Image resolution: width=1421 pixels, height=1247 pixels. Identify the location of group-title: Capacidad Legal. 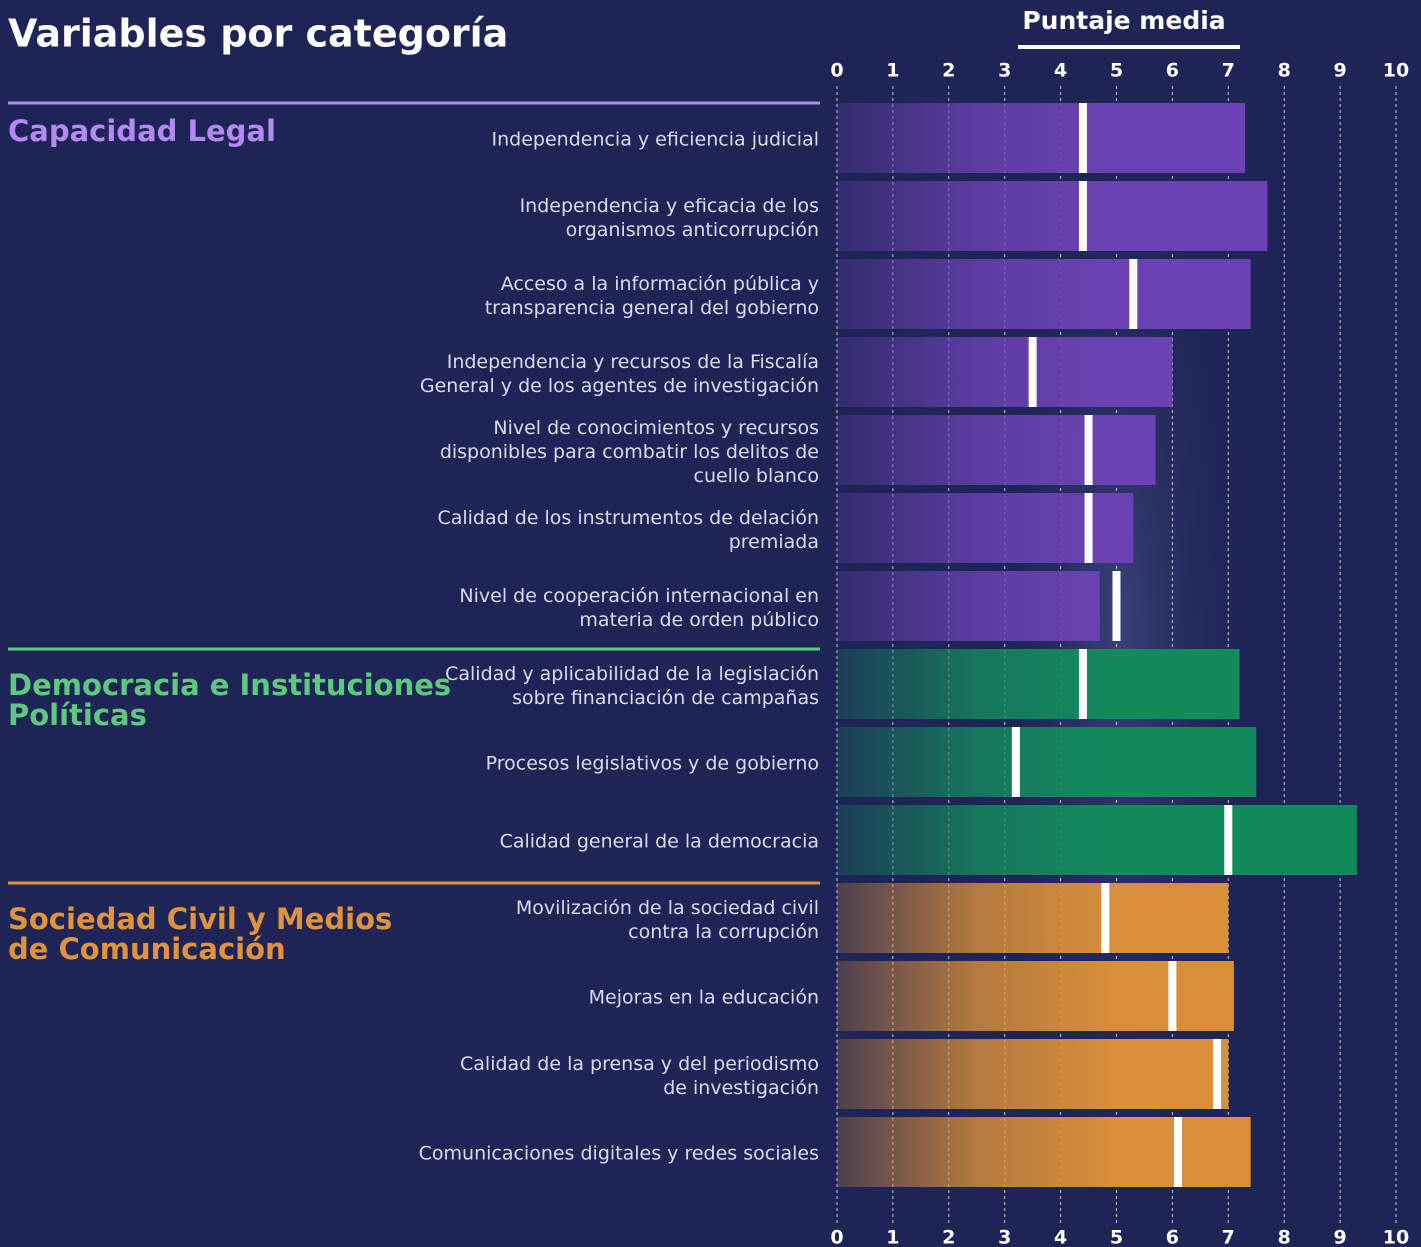
(142, 131).